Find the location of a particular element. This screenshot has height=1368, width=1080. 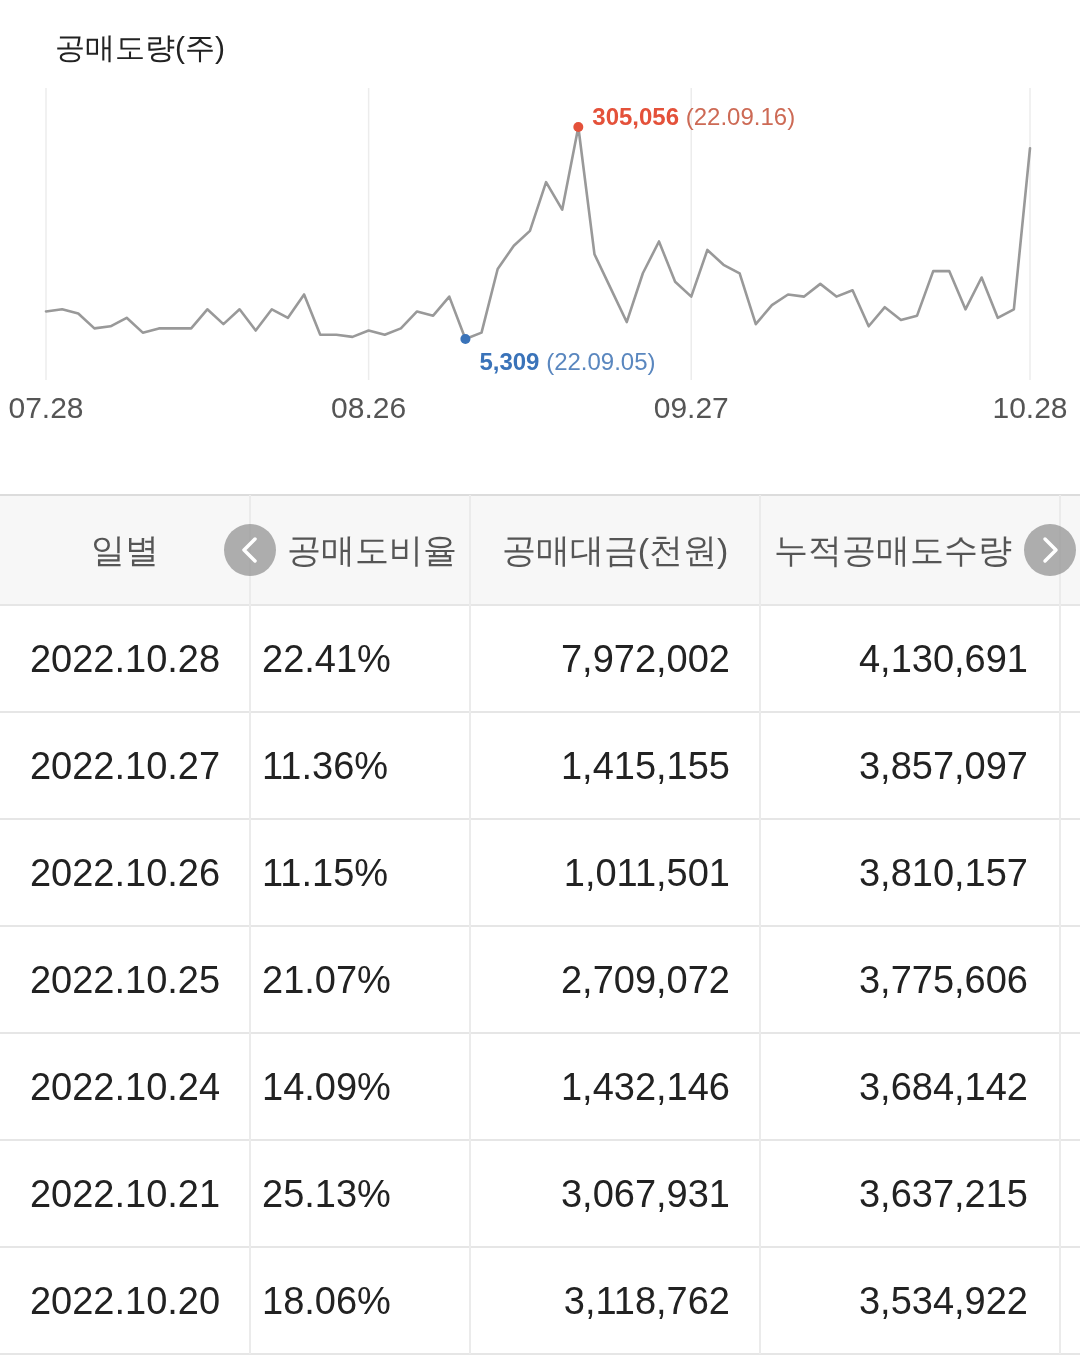

category-label: 누적공매도수량 is located at coordinates (893, 550).